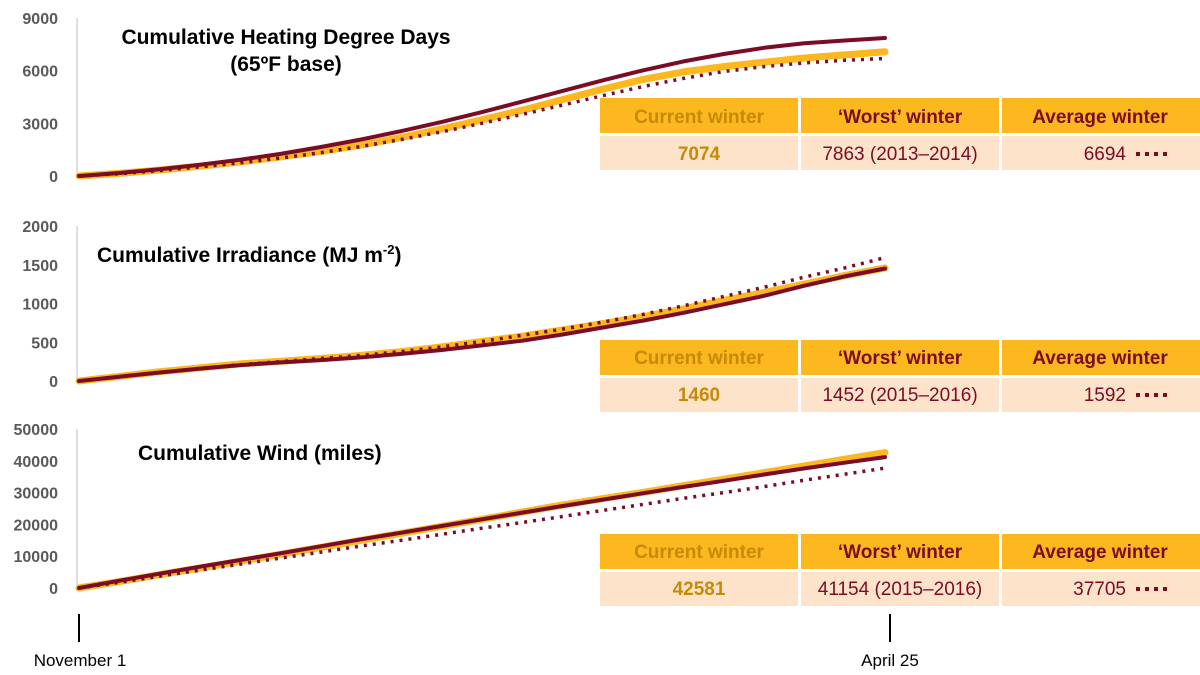  I want to click on average-value: 37705, so click(1099, 589).